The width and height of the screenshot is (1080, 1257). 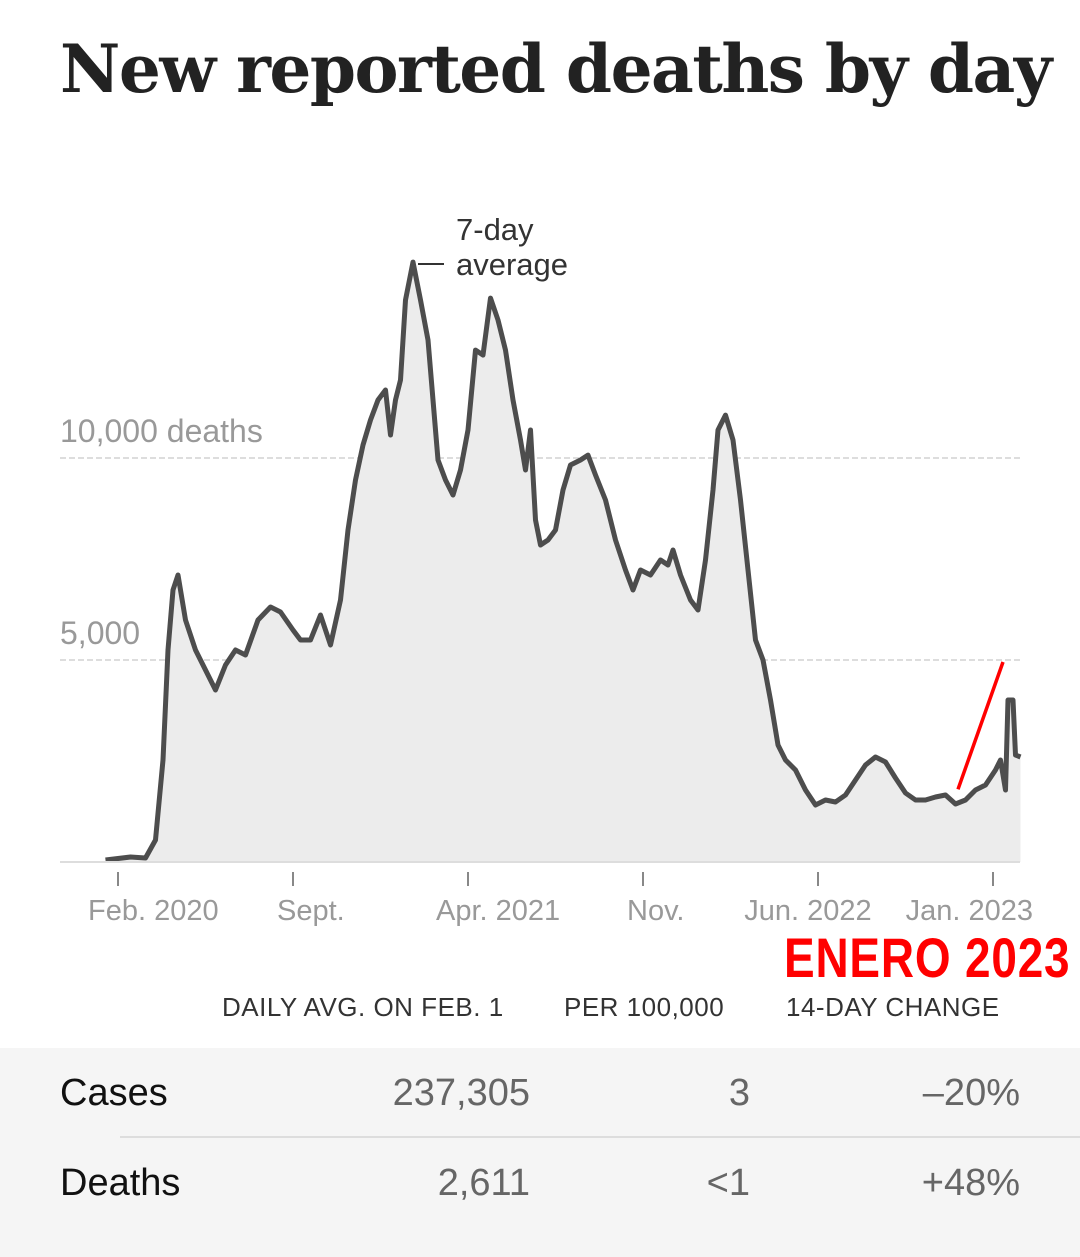 I want to click on red-arrow-annotation, so click(x=980, y=725).